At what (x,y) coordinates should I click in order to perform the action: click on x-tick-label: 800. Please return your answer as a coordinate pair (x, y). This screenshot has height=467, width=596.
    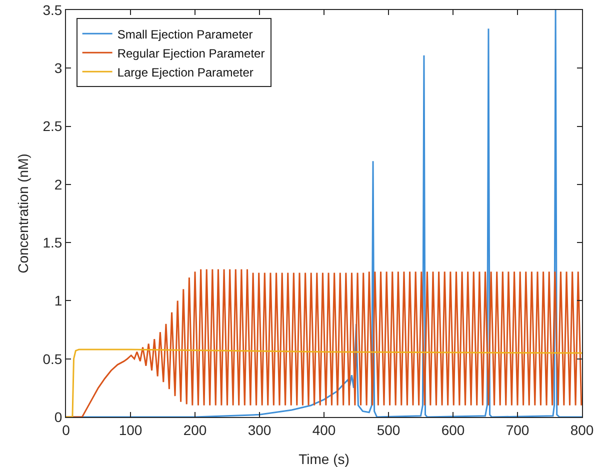
    Looking at the image, I should click on (582, 430).